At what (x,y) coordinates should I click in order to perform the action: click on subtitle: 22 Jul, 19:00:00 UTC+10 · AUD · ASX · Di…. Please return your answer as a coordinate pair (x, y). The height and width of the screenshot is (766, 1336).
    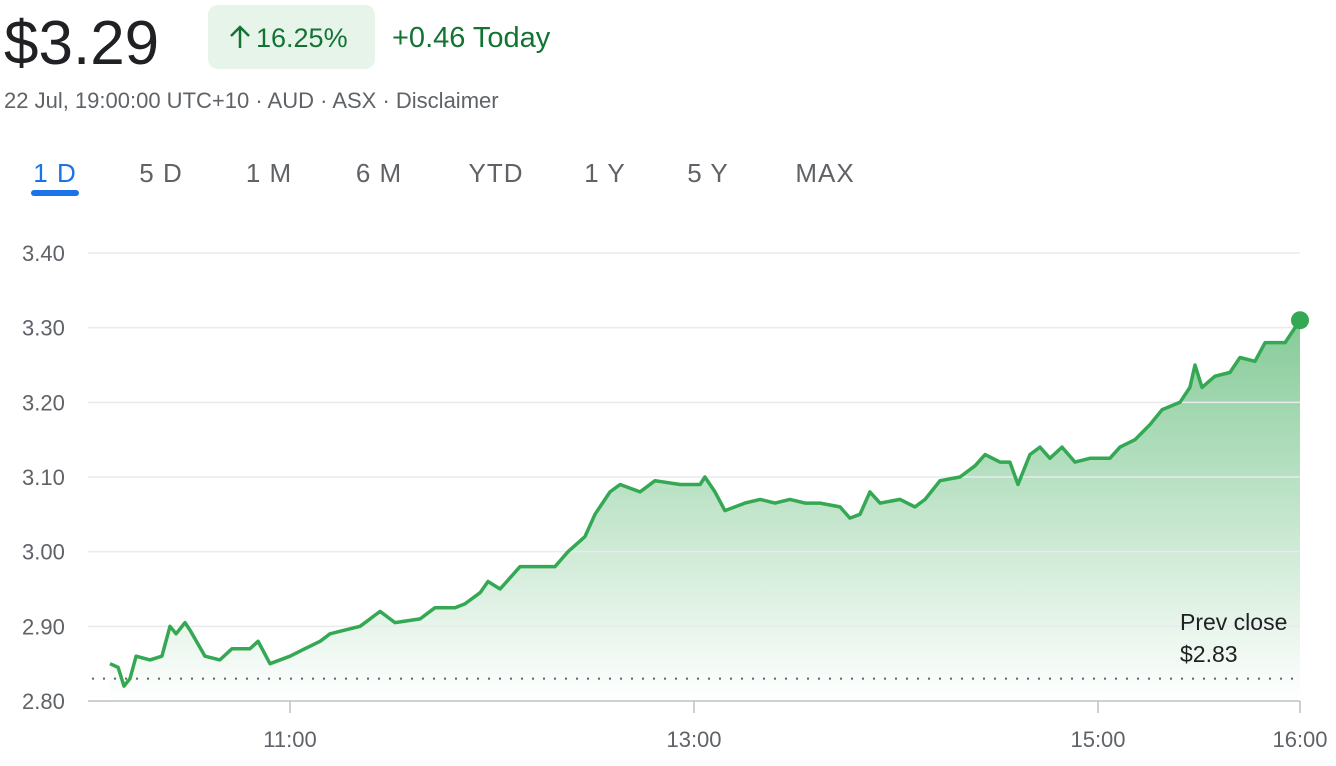
    Looking at the image, I should click on (251, 100).